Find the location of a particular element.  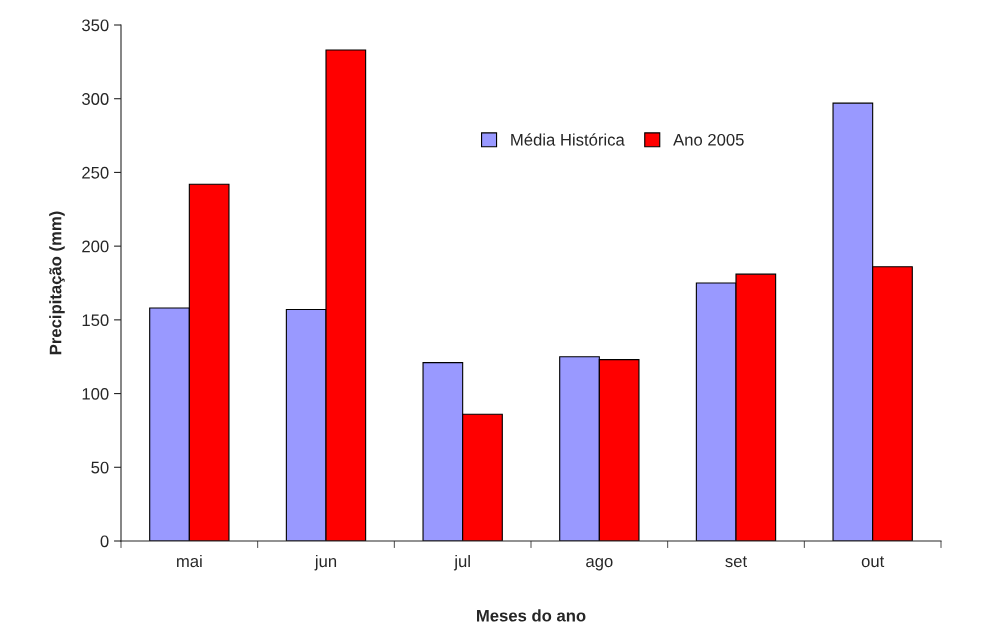

x-tick-label: mai is located at coordinates (189, 561).